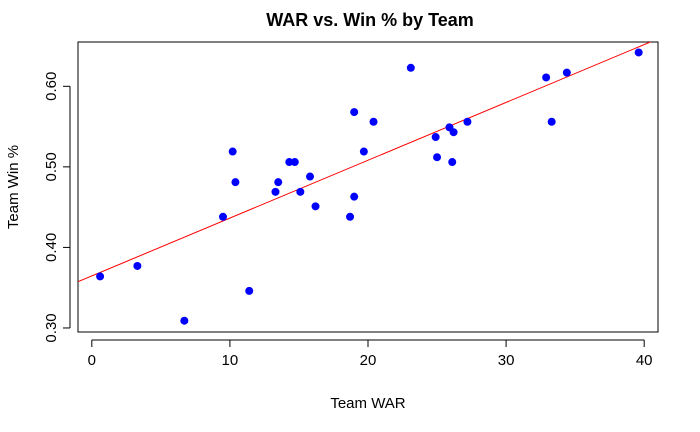 The height and width of the screenshot is (432, 700). What do you see at coordinates (57, 207) in the screenshot?
I see `y-axis: 0.30 0.40 0.50 0.60` at bounding box center [57, 207].